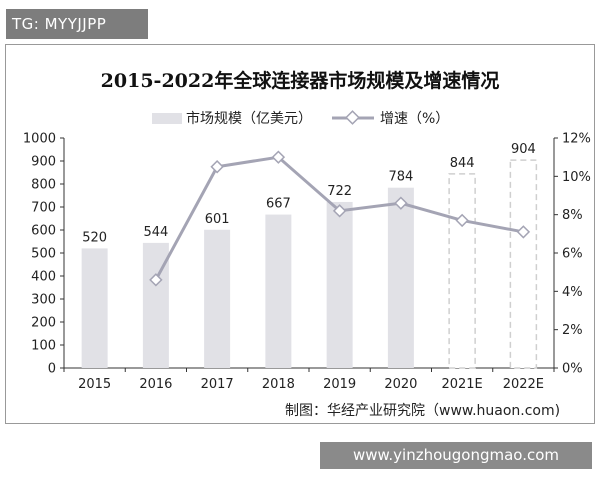  What do you see at coordinates (576, 139) in the screenshot?
I see `y-right-tick-label: 12%` at bounding box center [576, 139].